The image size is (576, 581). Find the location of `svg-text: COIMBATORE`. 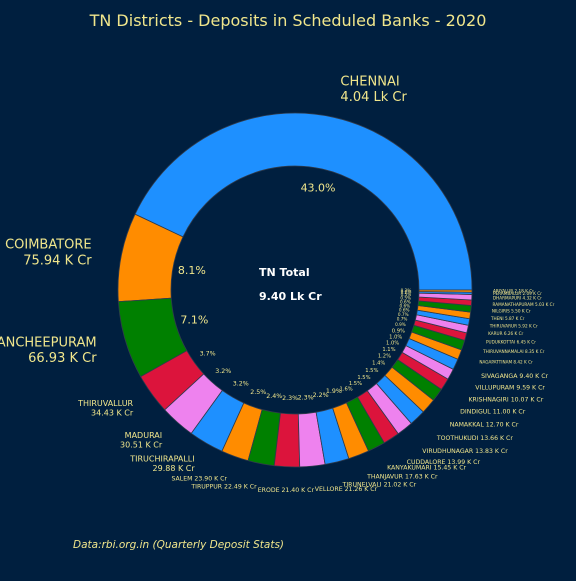

svg-text: COIMBATORE is located at coordinates (48, 245).